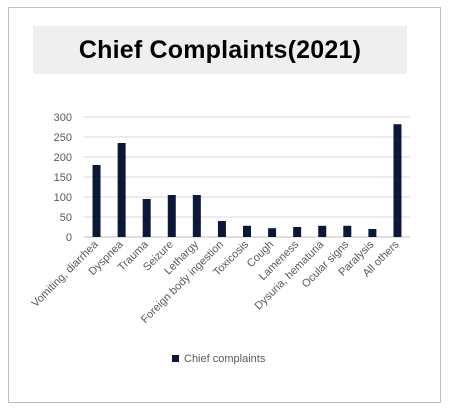 Image resolution: width=450 pixels, height=418 pixels. Describe the element at coordinates (69, 238) in the screenshot. I see `y-tick-label: 0` at that location.